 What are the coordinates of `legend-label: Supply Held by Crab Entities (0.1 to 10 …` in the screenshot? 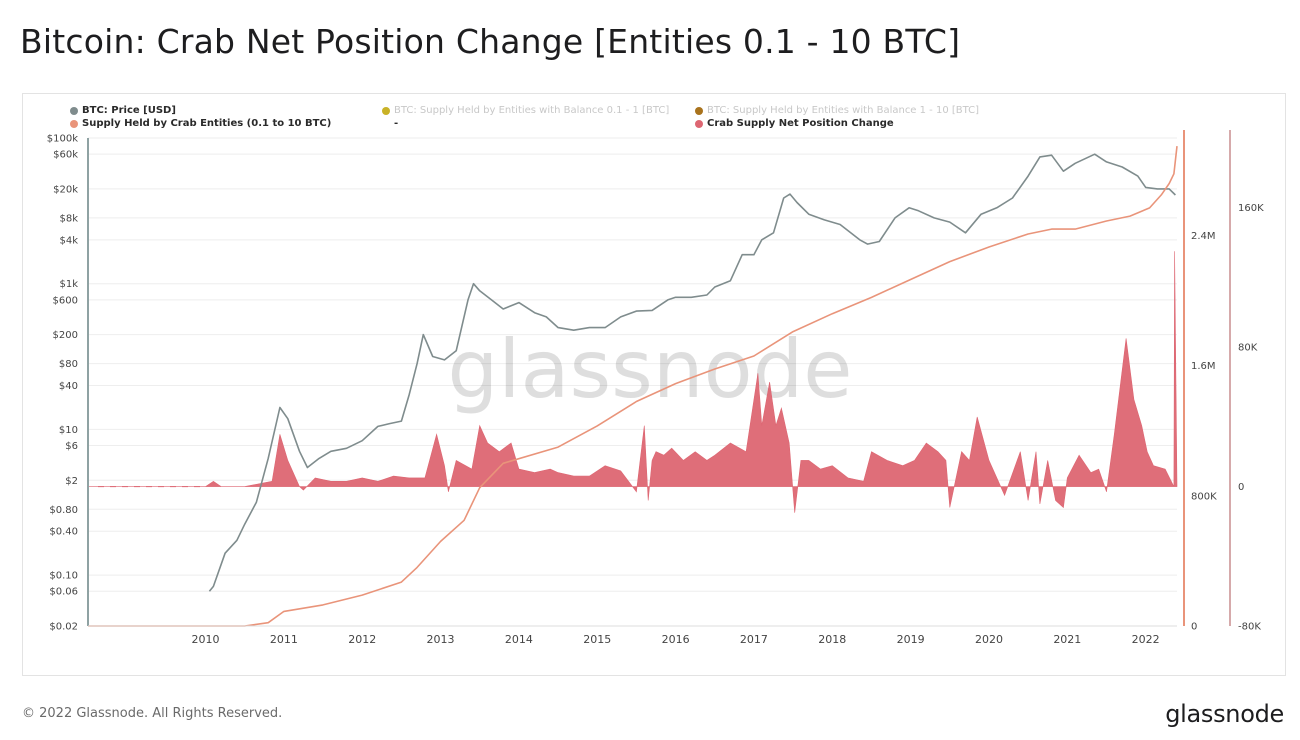 It's located at (207, 123).